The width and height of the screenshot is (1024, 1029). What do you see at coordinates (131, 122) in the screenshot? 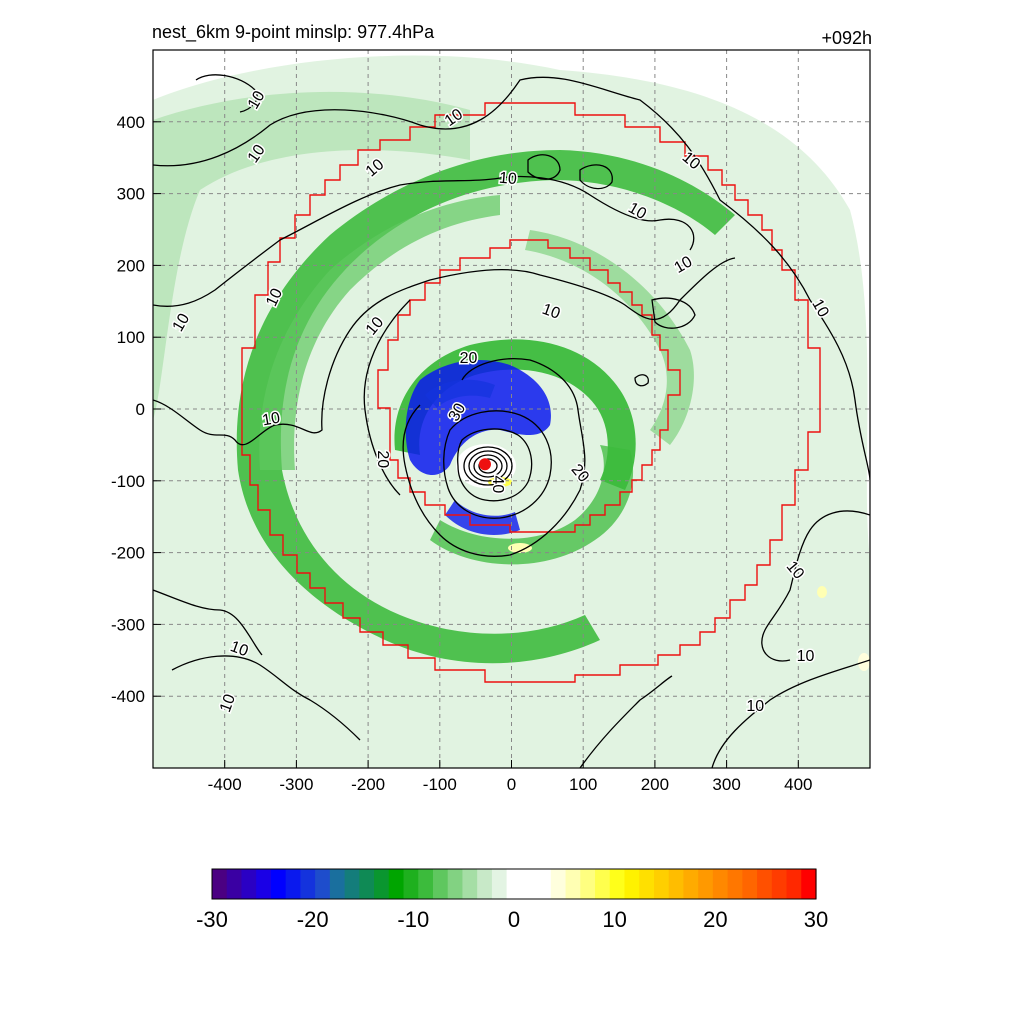
I see `y-tick-label: 400` at bounding box center [131, 122].